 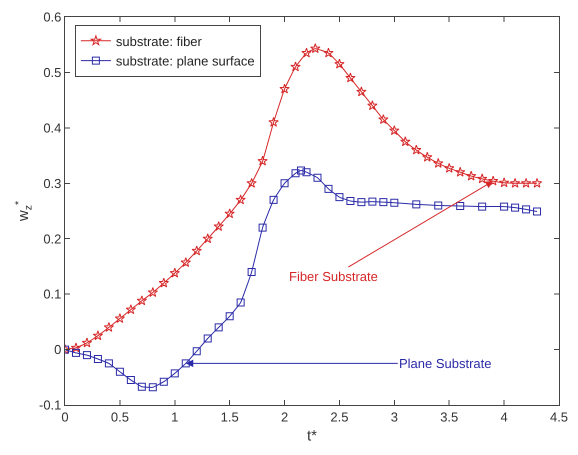 I want to click on annotation: Fiber Substrate, so click(x=333, y=276).